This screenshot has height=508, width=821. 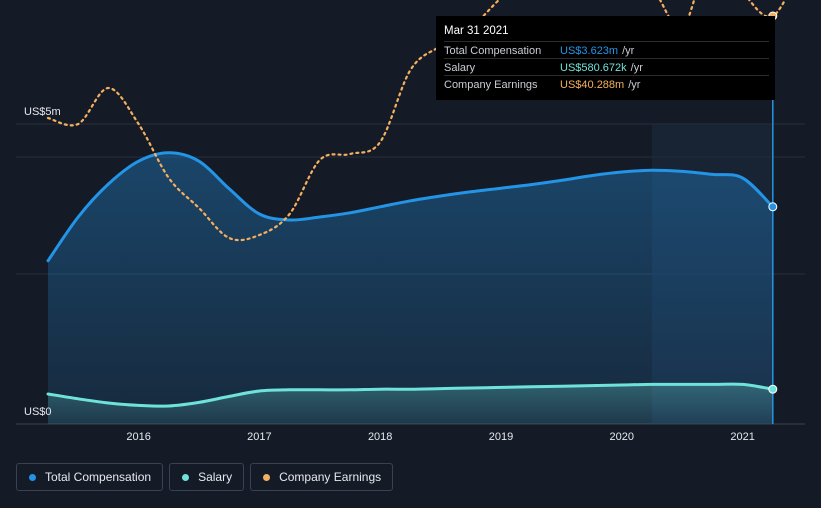 I want to click on x-tick-label: 2016, so click(x=138, y=437).